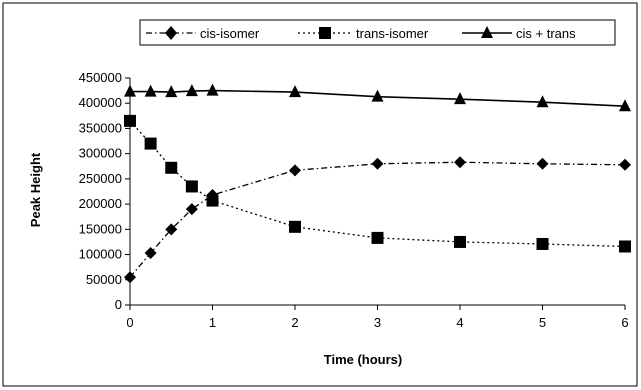 The image size is (641, 390). What do you see at coordinates (100, 203) in the screenshot?
I see `y-tick-label: 200000` at bounding box center [100, 203].